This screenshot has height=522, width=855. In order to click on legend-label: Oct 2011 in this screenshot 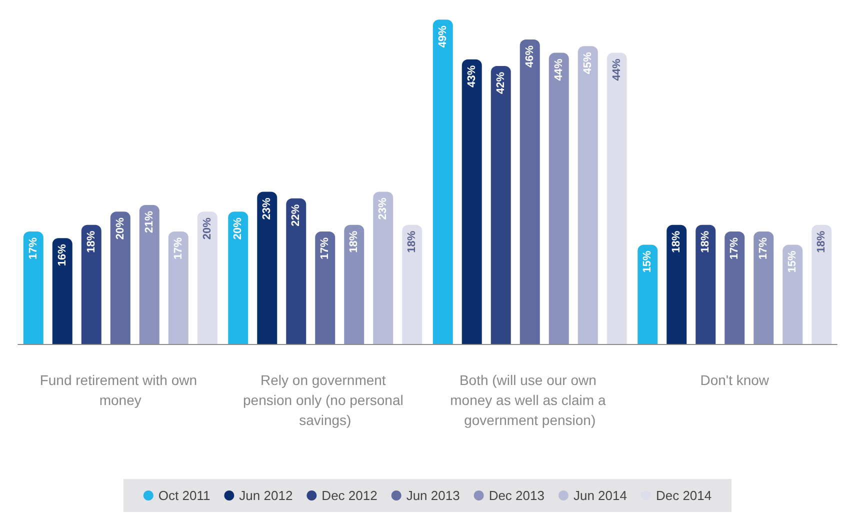, I will do `click(184, 495)`.